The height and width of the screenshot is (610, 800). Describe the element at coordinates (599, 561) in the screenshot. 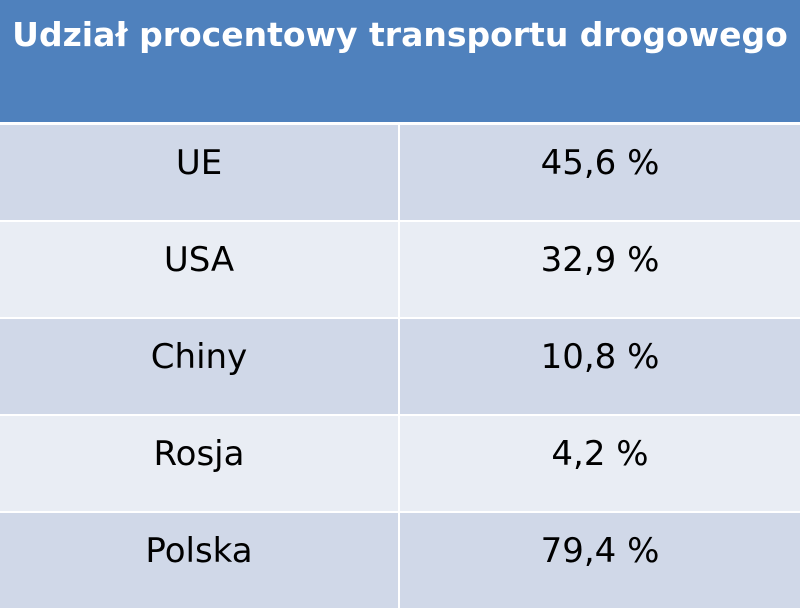

I see `share-value-cell: 79,4 %` at that location.